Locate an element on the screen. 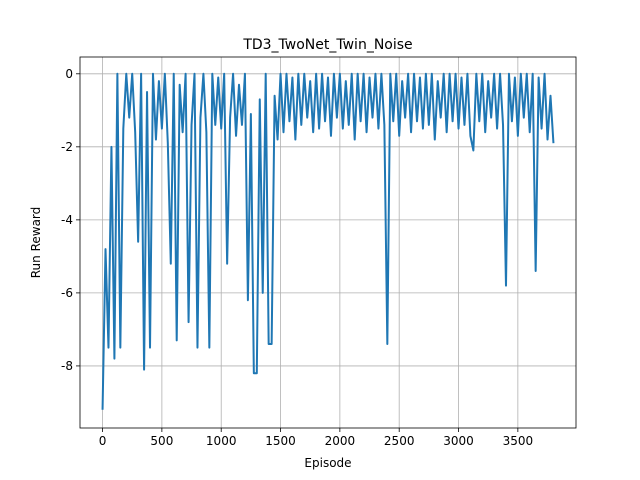 This screenshot has width=640, height=480. x-tick-label: 3000 is located at coordinates (458, 441).